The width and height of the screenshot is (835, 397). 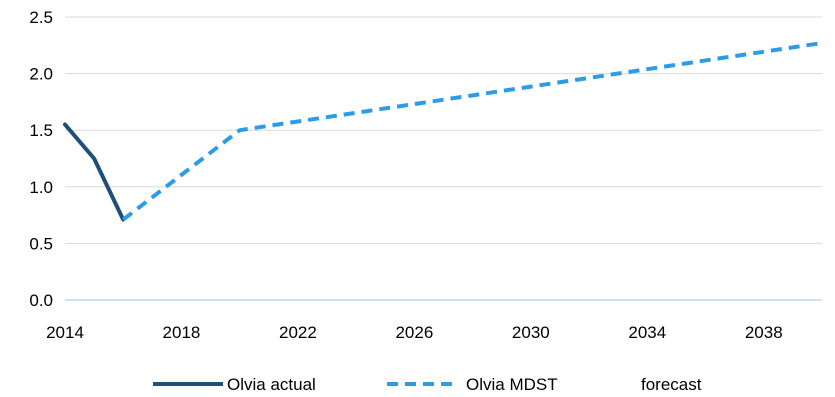 I want to click on series-line-olvia-actual, so click(x=94, y=172).